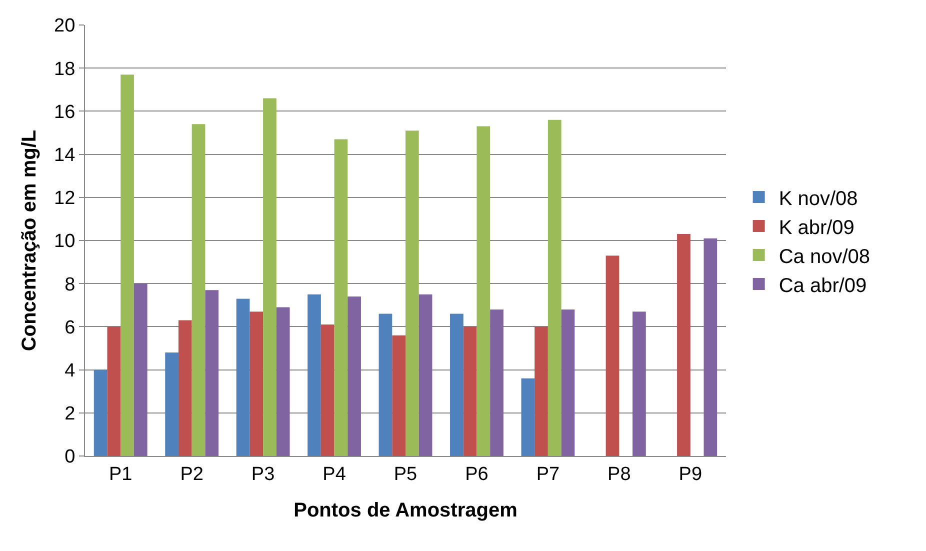 Image resolution: width=926 pixels, height=551 pixels. I want to click on y-tick-label: 14, so click(65, 155).